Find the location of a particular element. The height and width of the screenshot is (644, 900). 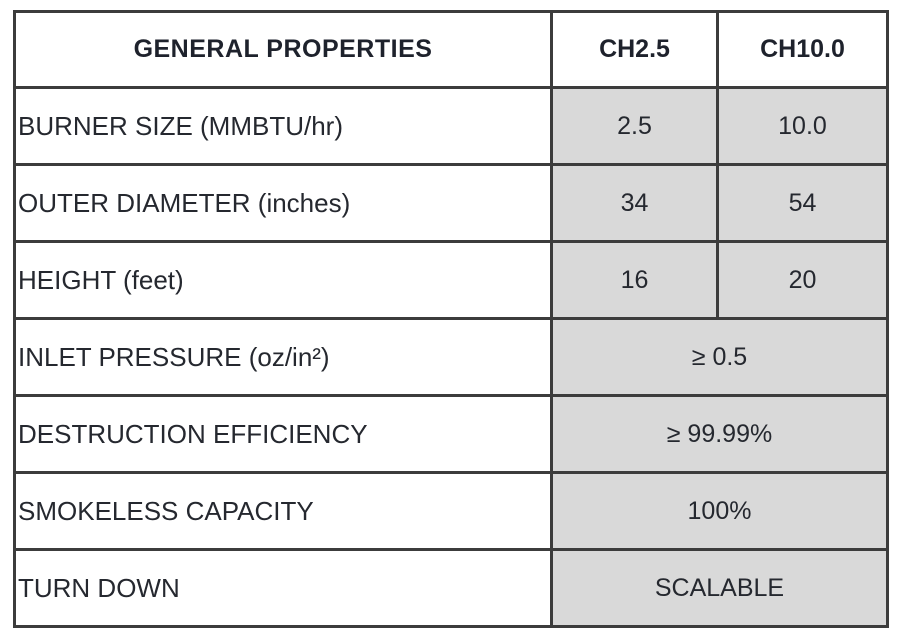

row-label: OUTER DIAMETER (inches) is located at coordinates (283, 203).